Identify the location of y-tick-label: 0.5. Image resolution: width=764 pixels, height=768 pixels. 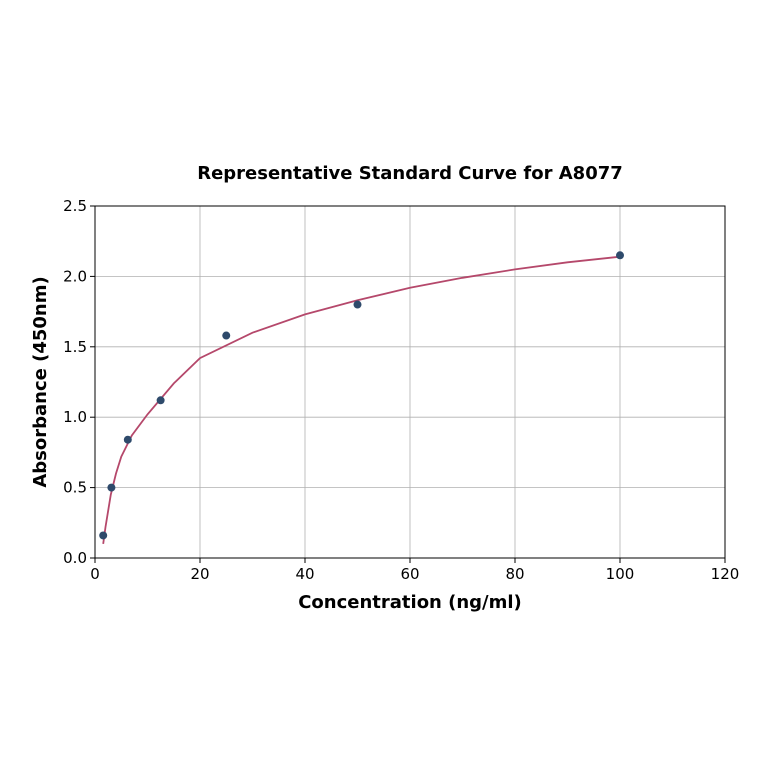
(75, 488).